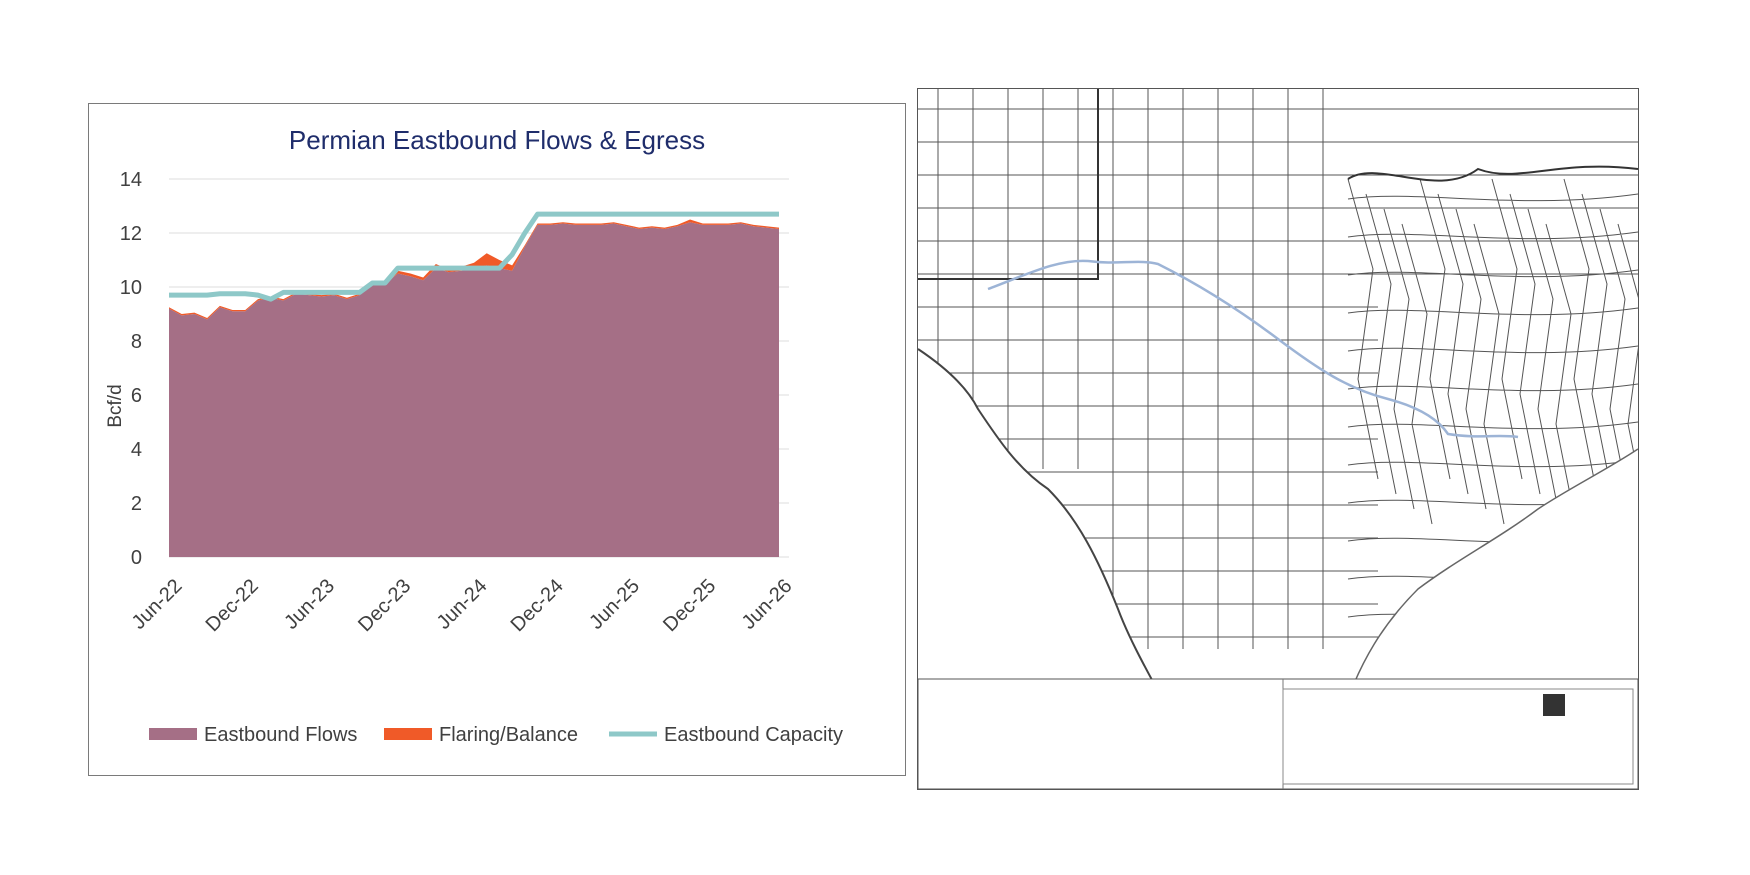 The height and width of the screenshot is (875, 1750). I want to click on x-tick-label: Jun-22, so click(157, 604).